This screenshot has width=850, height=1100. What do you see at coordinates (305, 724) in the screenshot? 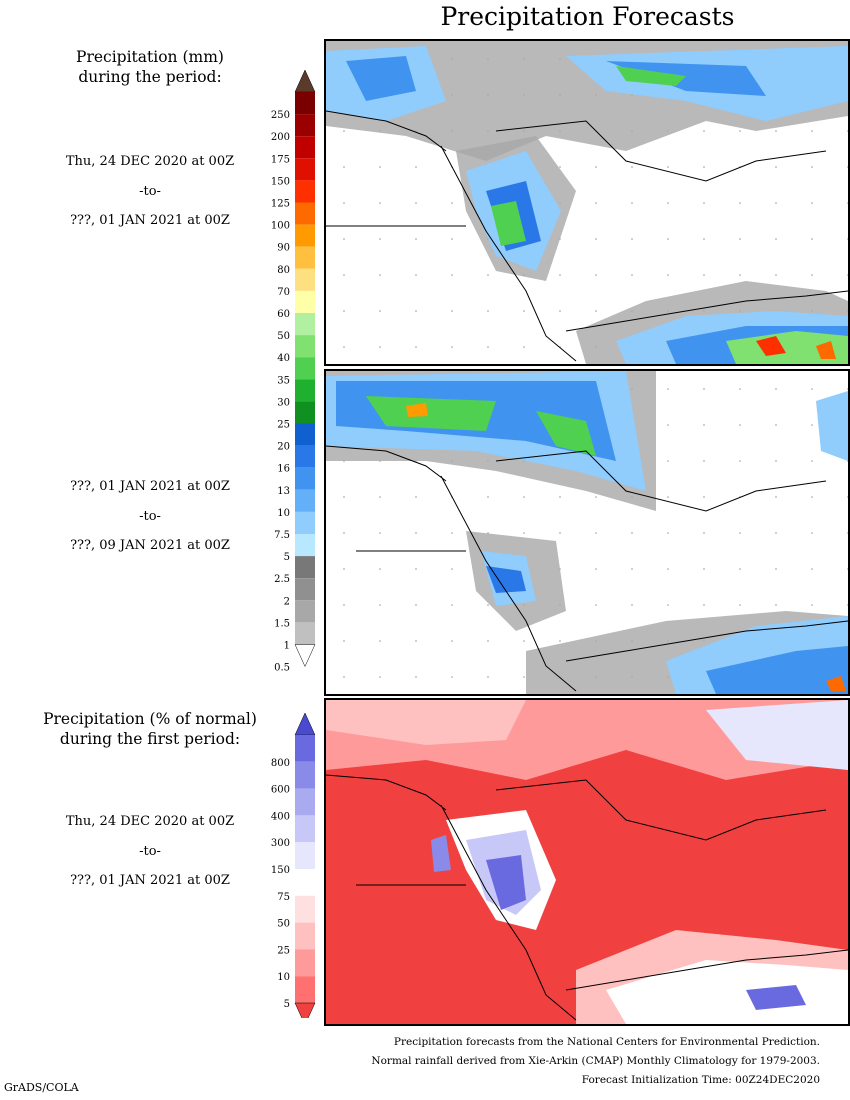
I see `pct-colorbar-top-arrow` at bounding box center [305, 724].